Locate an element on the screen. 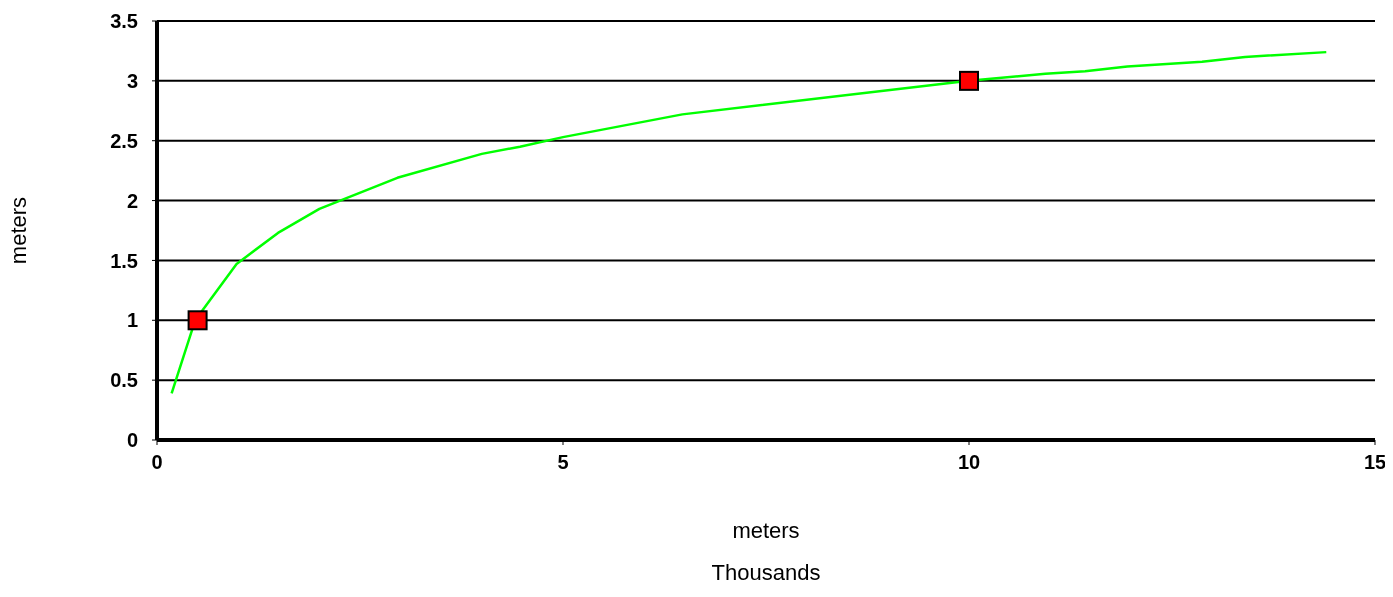  y-tick-label: 3.5 is located at coordinates (124, 21).